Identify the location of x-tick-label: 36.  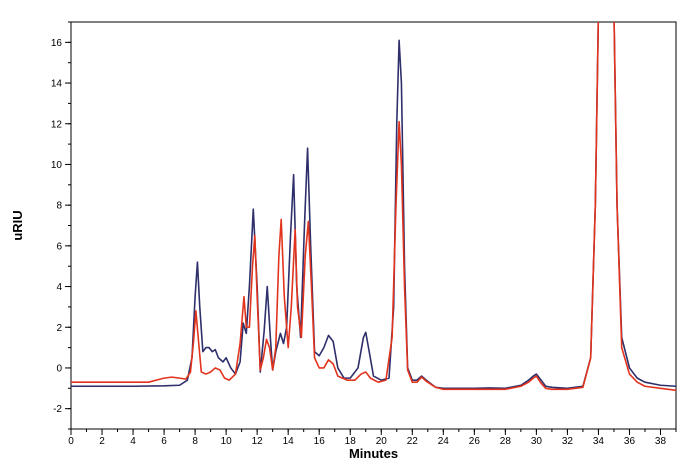
(630, 441).